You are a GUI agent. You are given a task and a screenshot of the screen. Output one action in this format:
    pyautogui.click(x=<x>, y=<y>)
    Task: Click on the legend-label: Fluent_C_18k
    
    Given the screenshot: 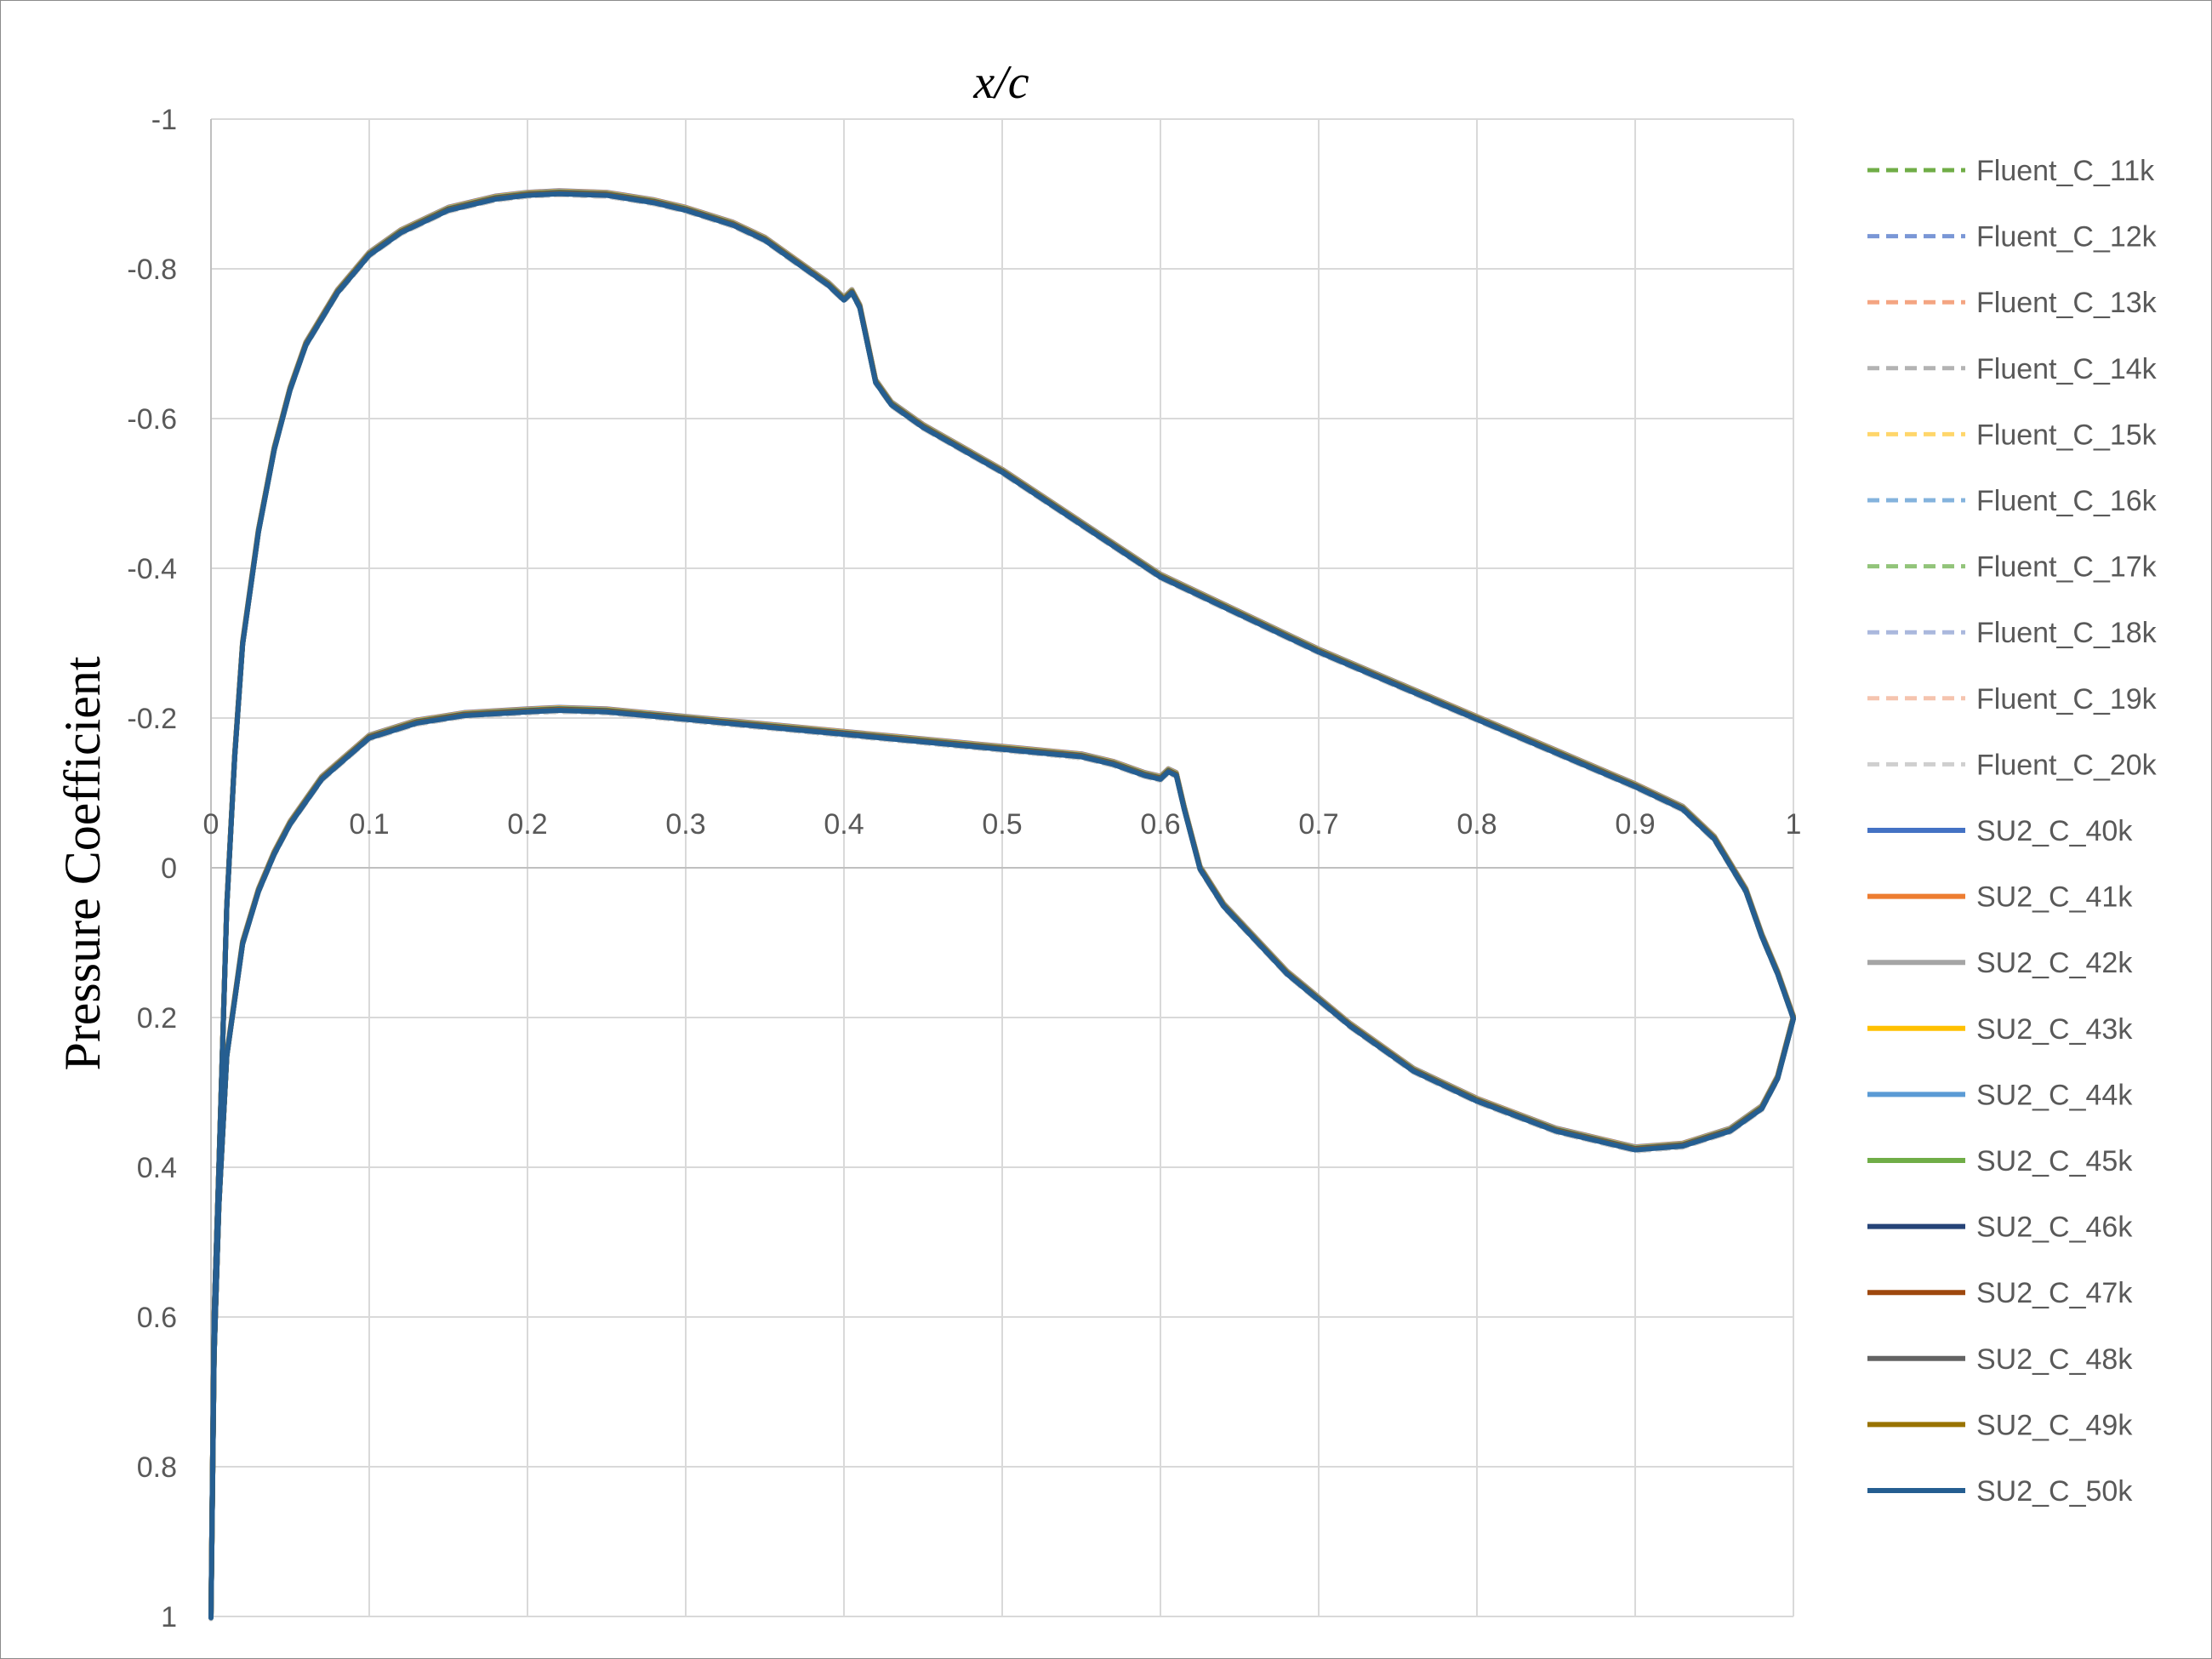 What is the action you would take?
    pyautogui.click(x=2067, y=633)
    